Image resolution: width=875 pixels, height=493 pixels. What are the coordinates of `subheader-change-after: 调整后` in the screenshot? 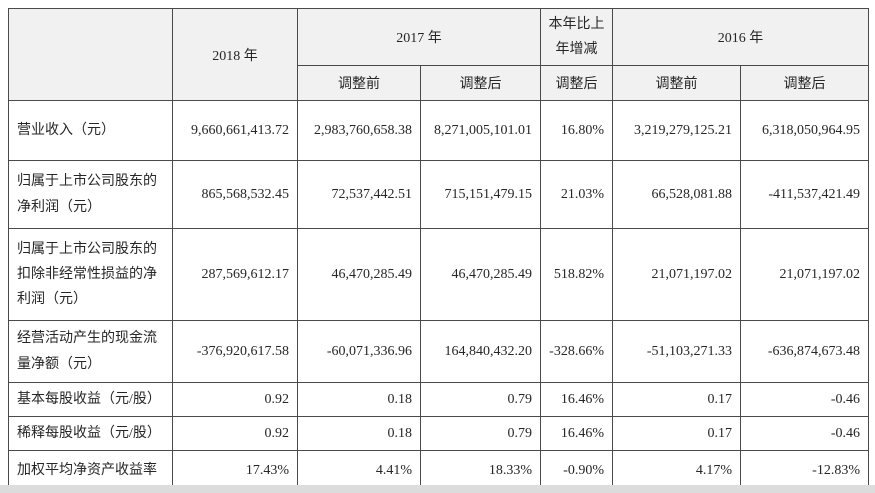 It's located at (576, 83).